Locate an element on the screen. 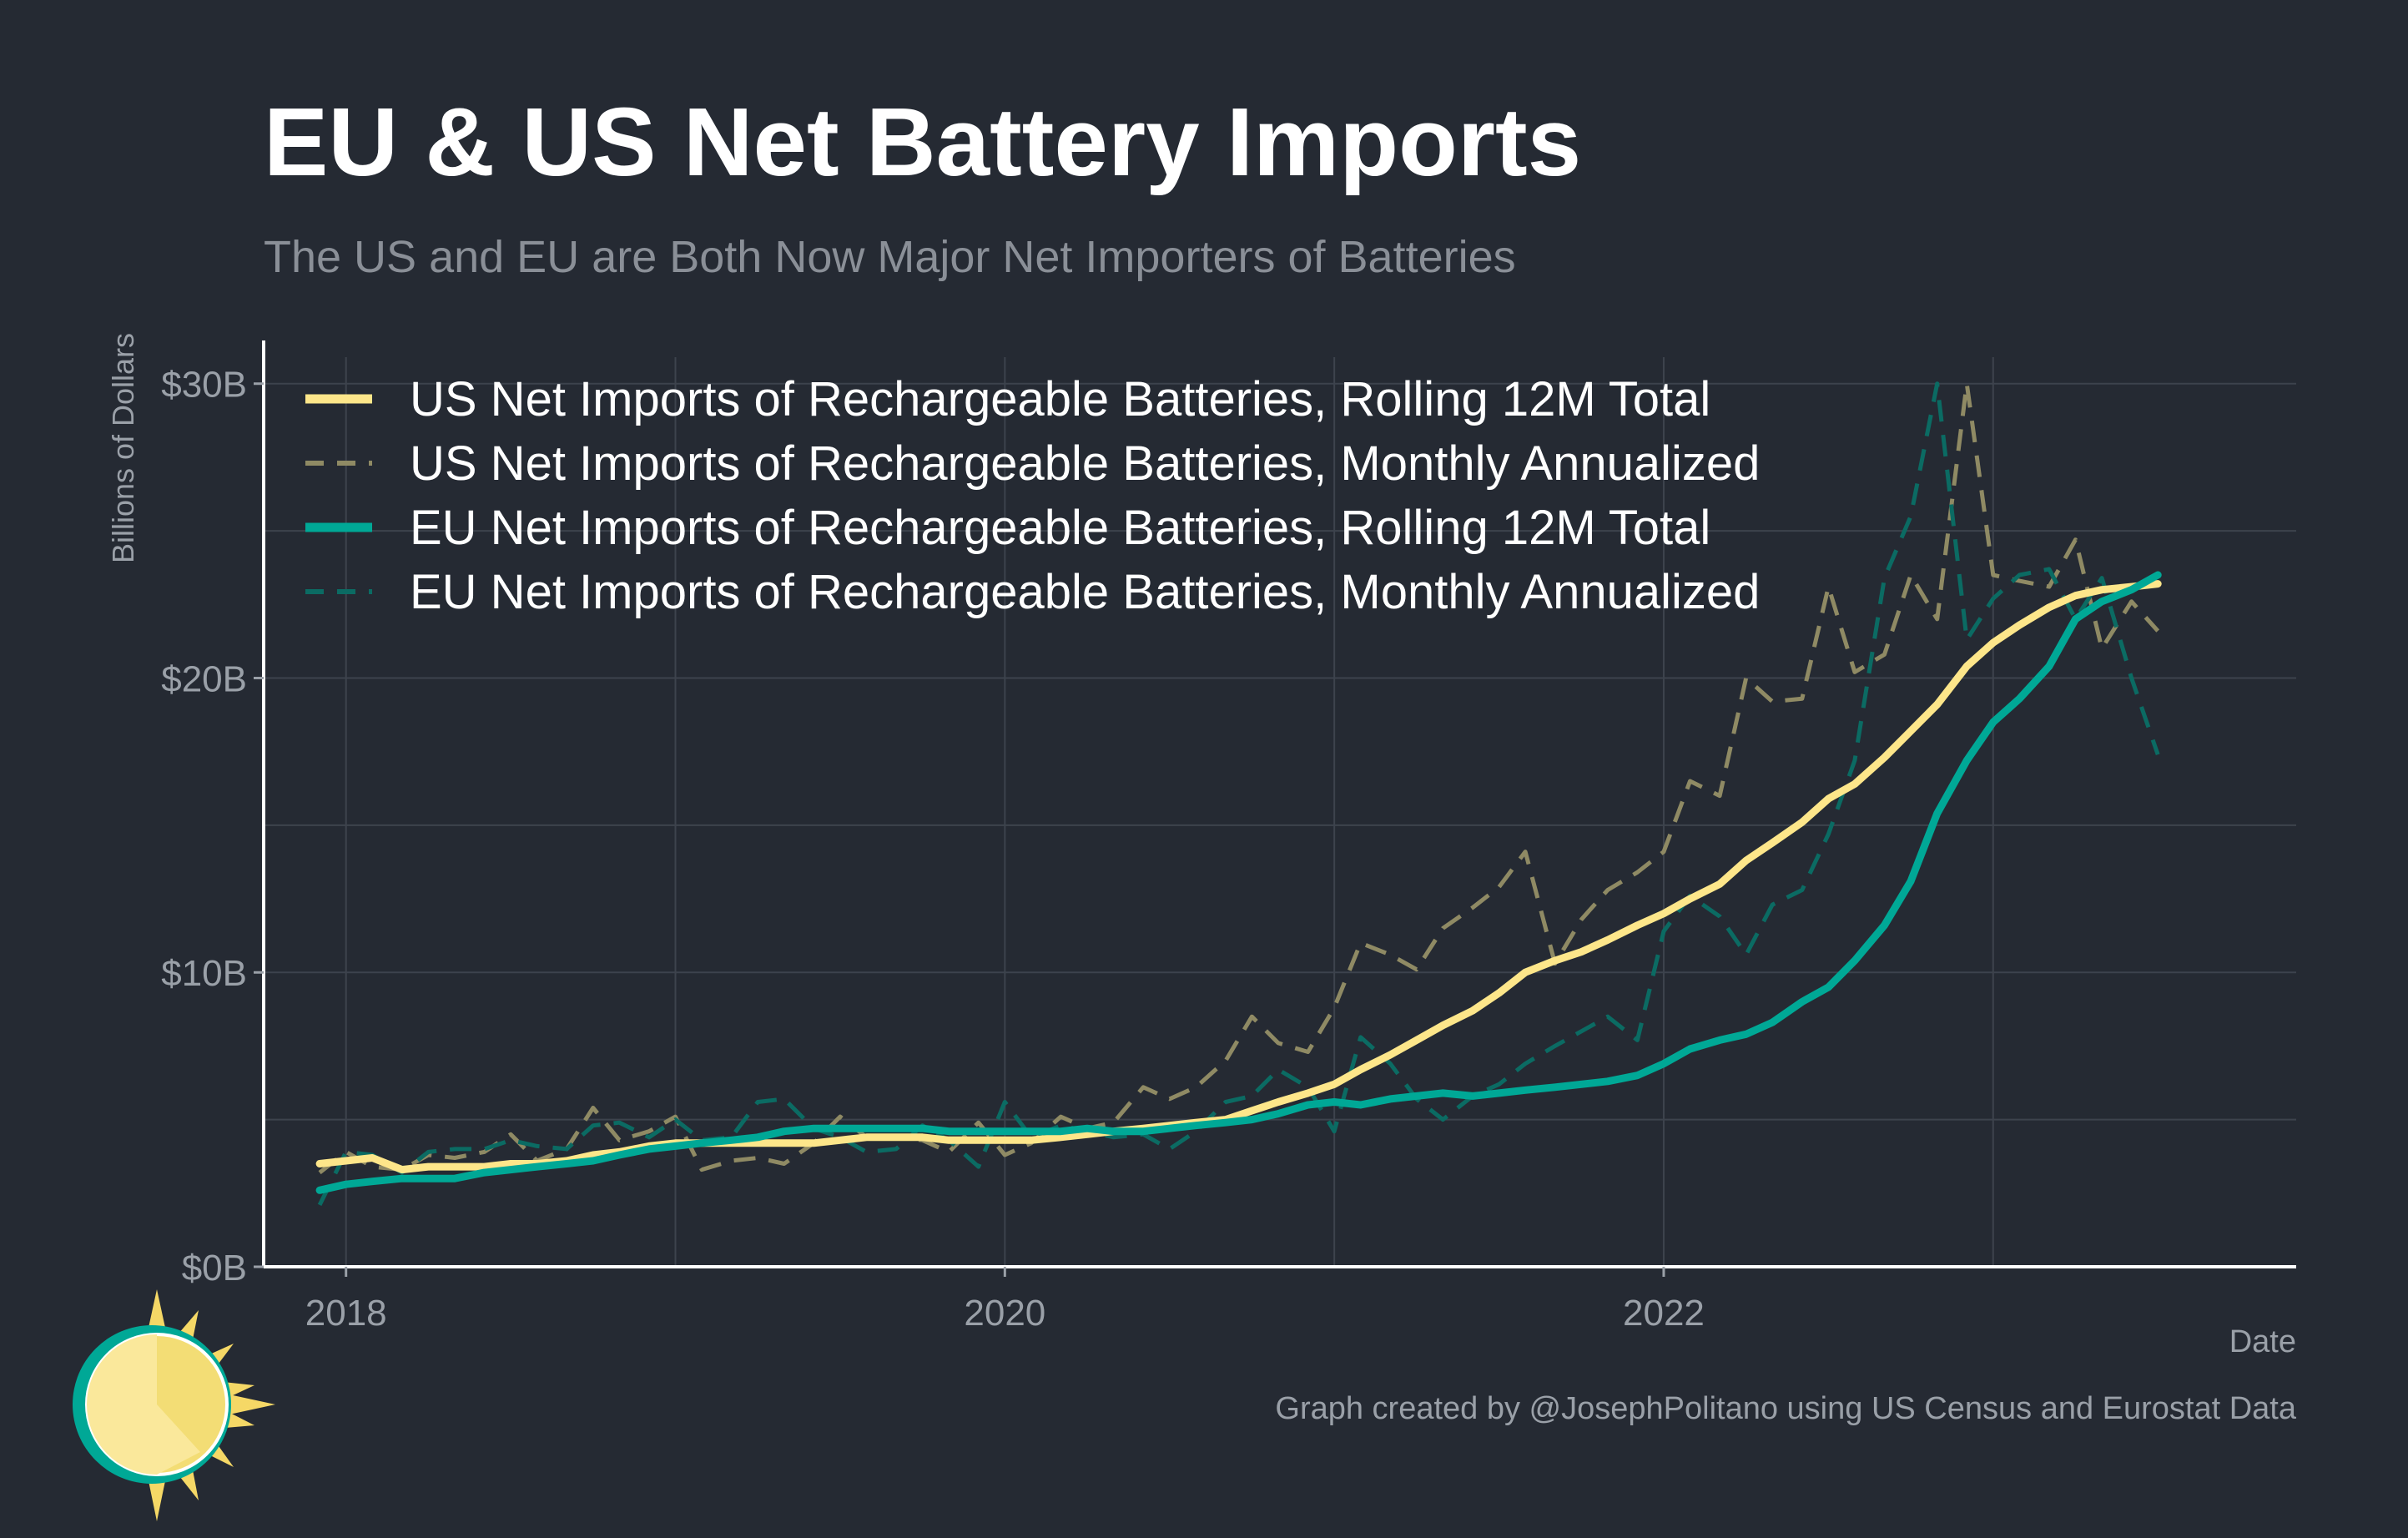  x-tick-label: 2020 is located at coordinates (1004, 1313).